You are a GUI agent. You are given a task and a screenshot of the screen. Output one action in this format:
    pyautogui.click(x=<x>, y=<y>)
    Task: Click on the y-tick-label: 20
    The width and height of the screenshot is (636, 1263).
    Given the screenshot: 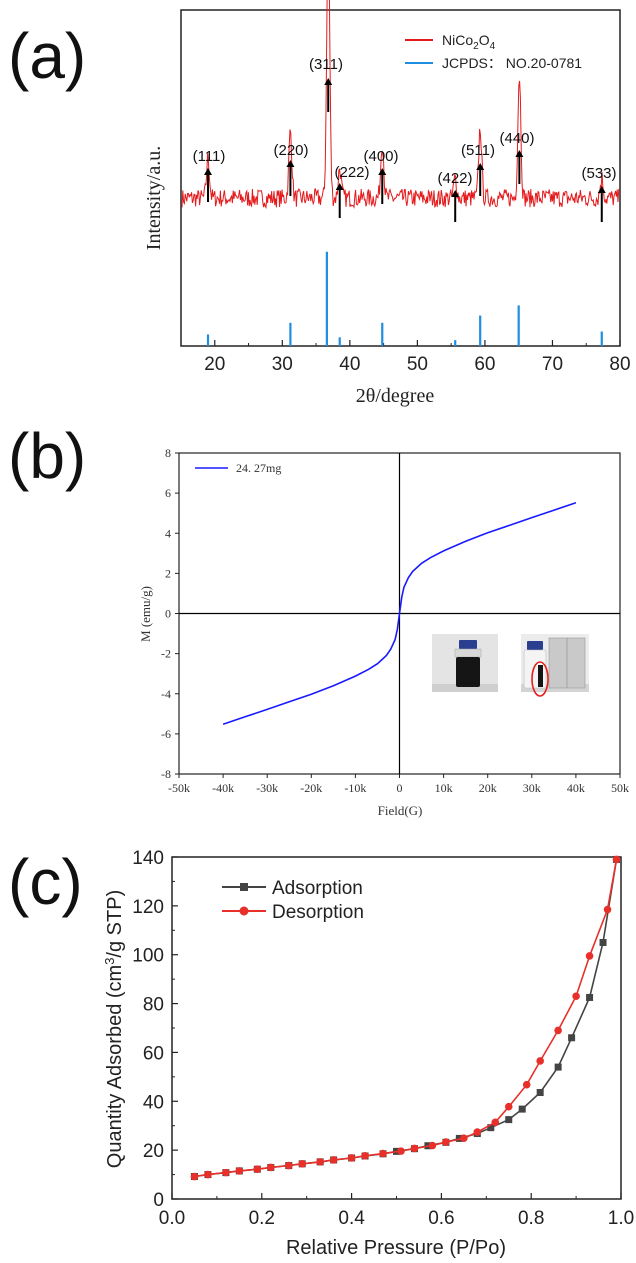 What is the action you would take?
    pyautogui.click(x=153, y=1151)
    